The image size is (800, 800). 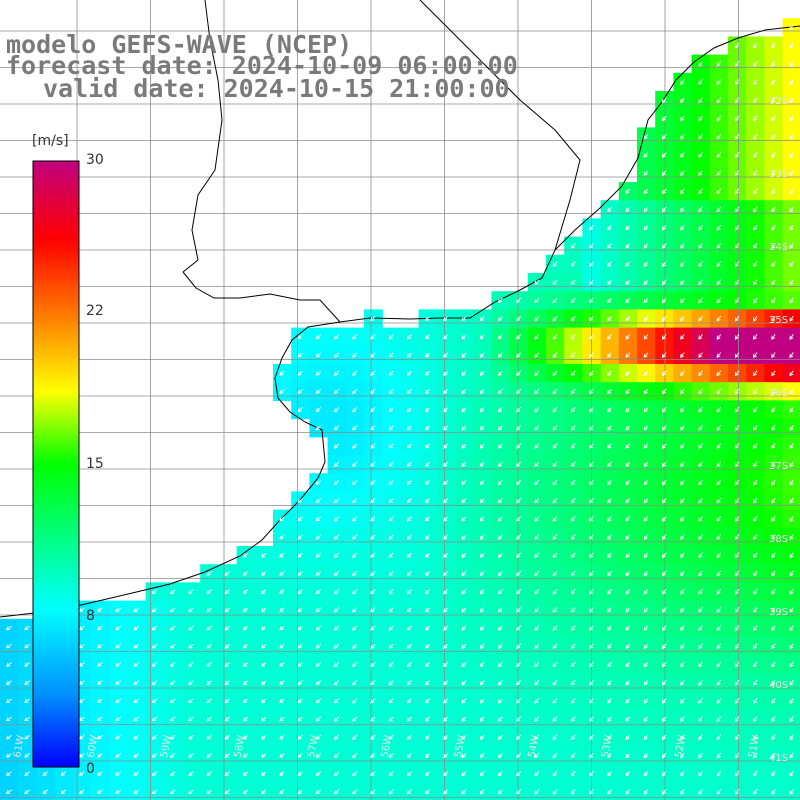 I want to click on lon-label: 56W, so click(x=387, y=746).